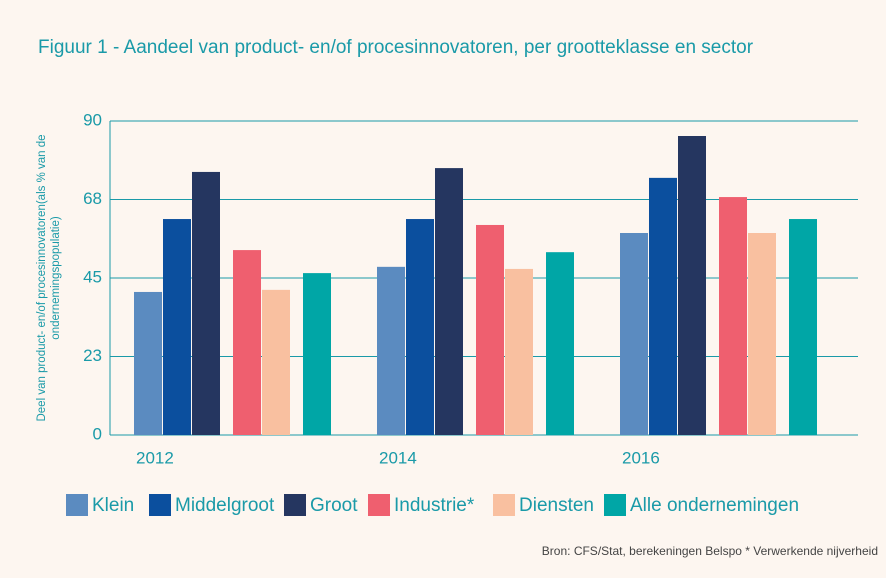 Image resolution: width=886 pixels, height=578 pixels. What do you see at coordinates (225, 505) in the screenshot?
I see `legend-label: Middelgroot` at bounding box center [225, 505].